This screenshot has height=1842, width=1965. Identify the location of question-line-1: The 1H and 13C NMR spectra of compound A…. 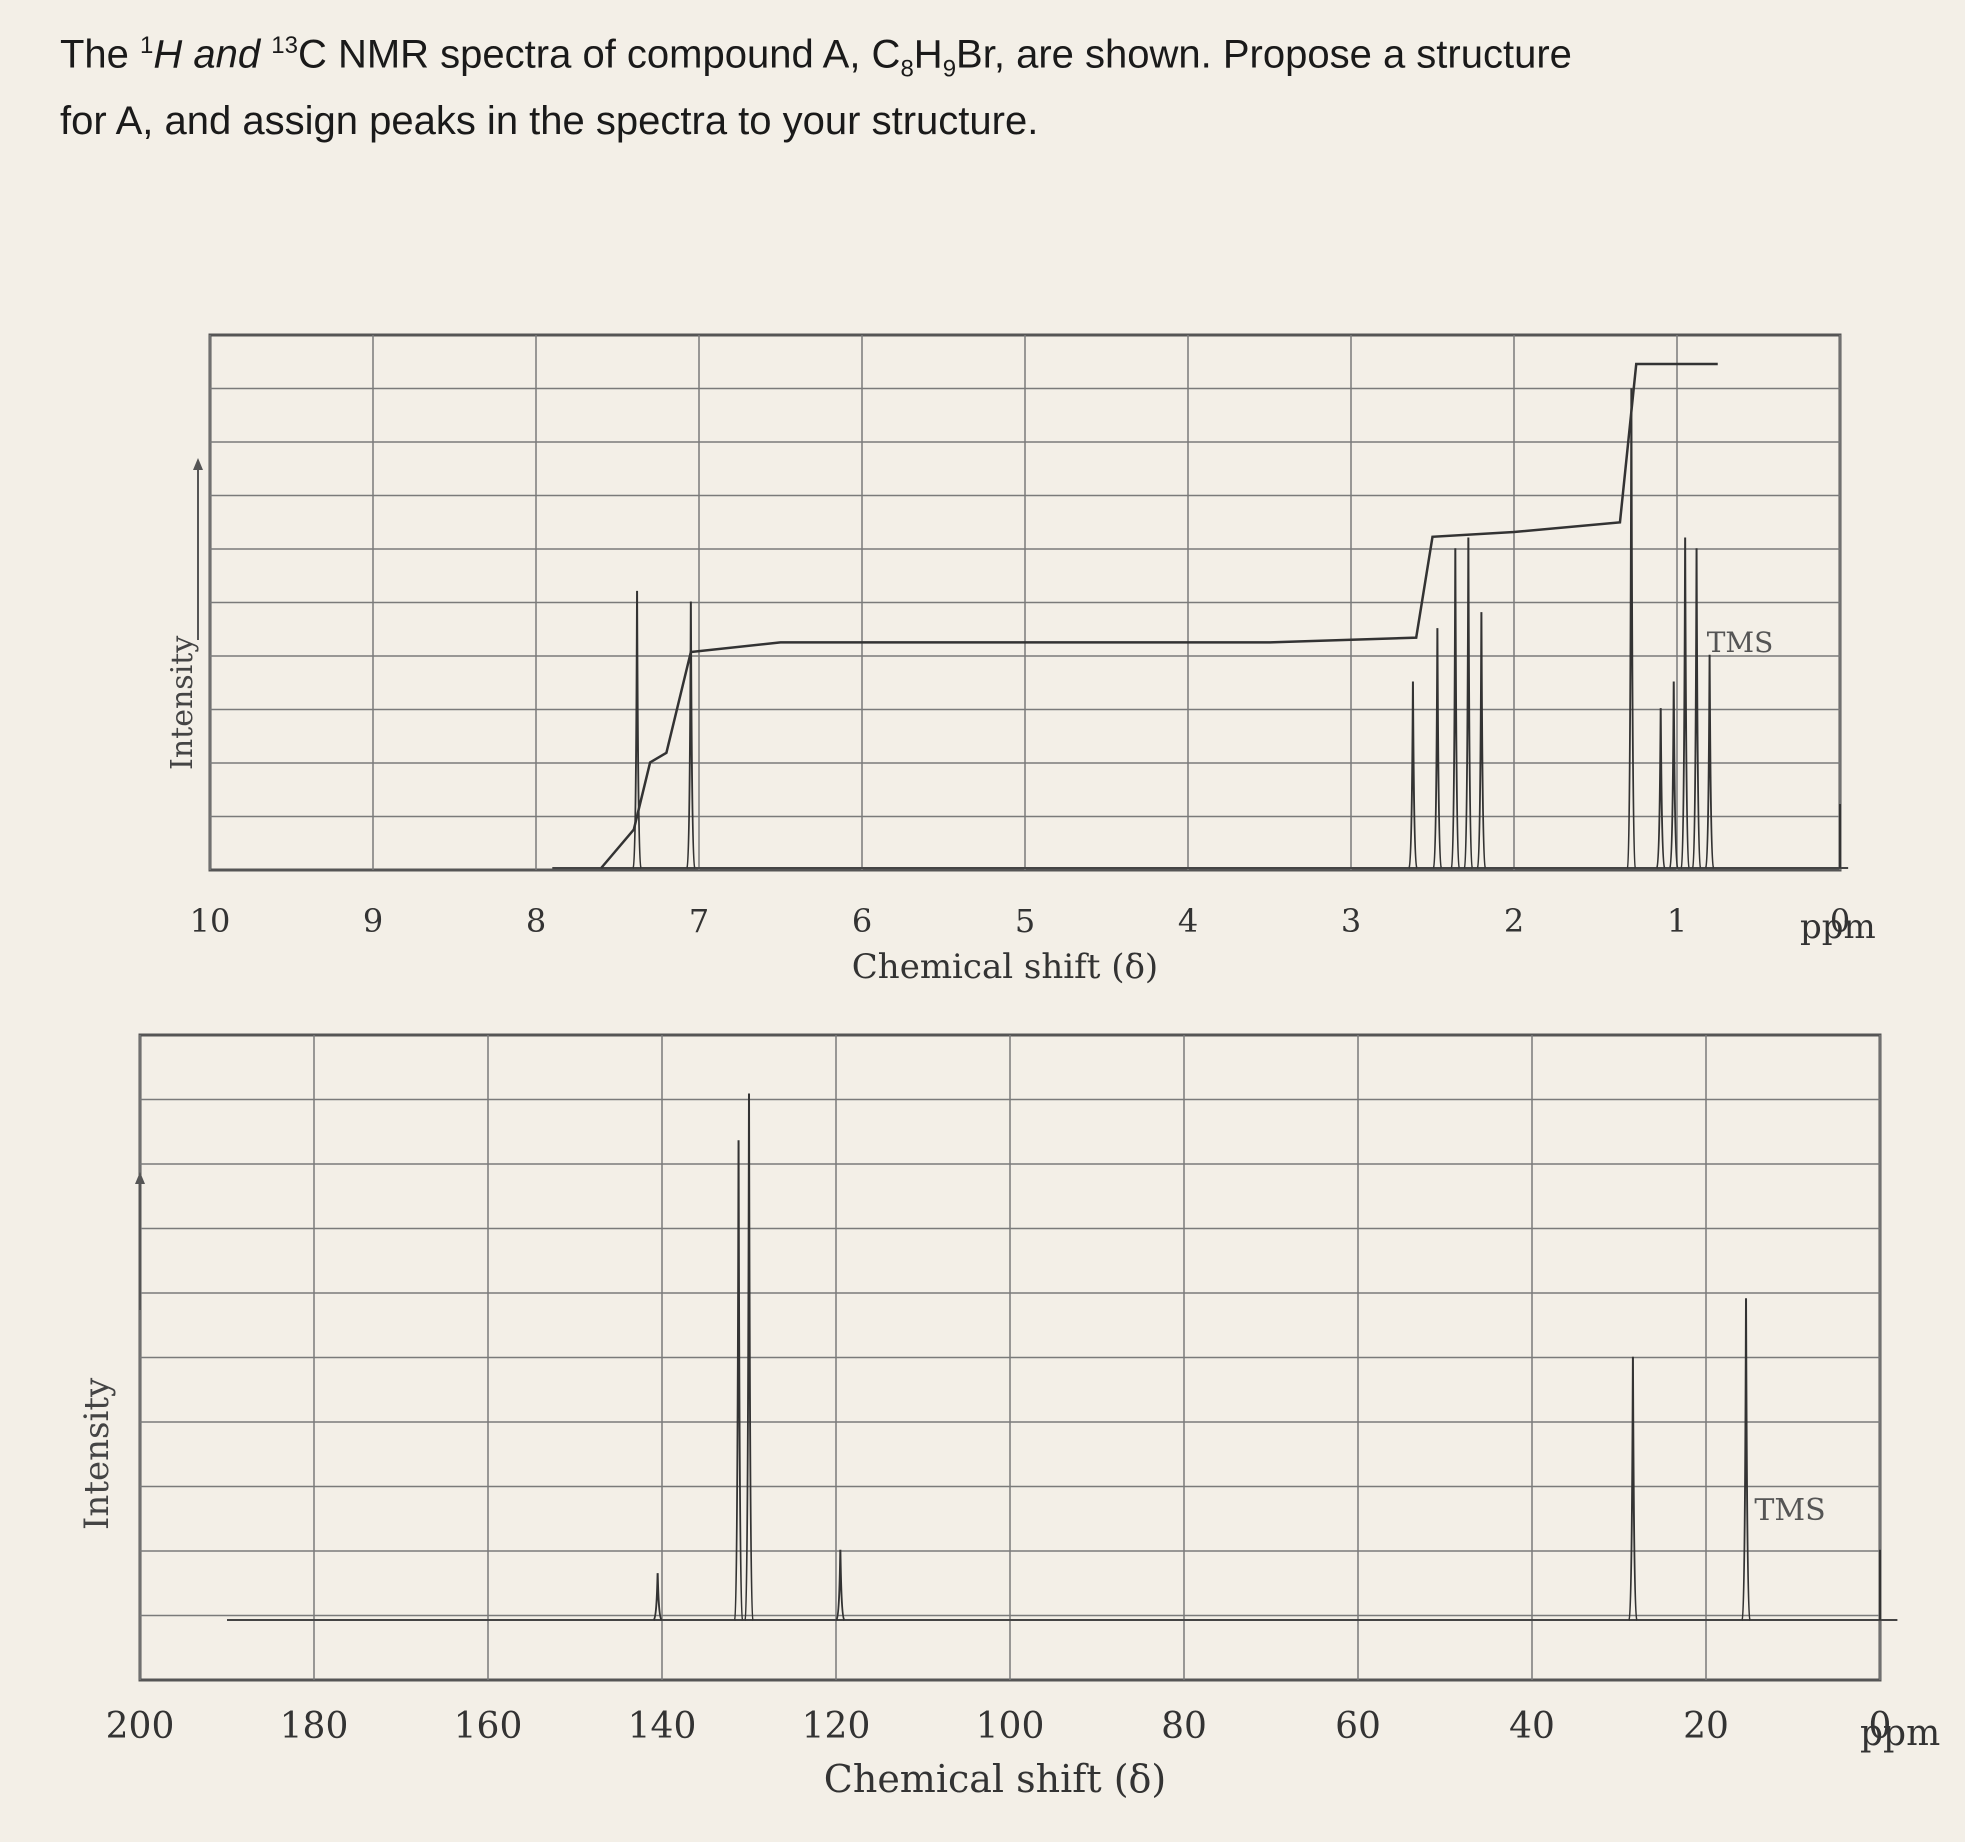
(990, 57).